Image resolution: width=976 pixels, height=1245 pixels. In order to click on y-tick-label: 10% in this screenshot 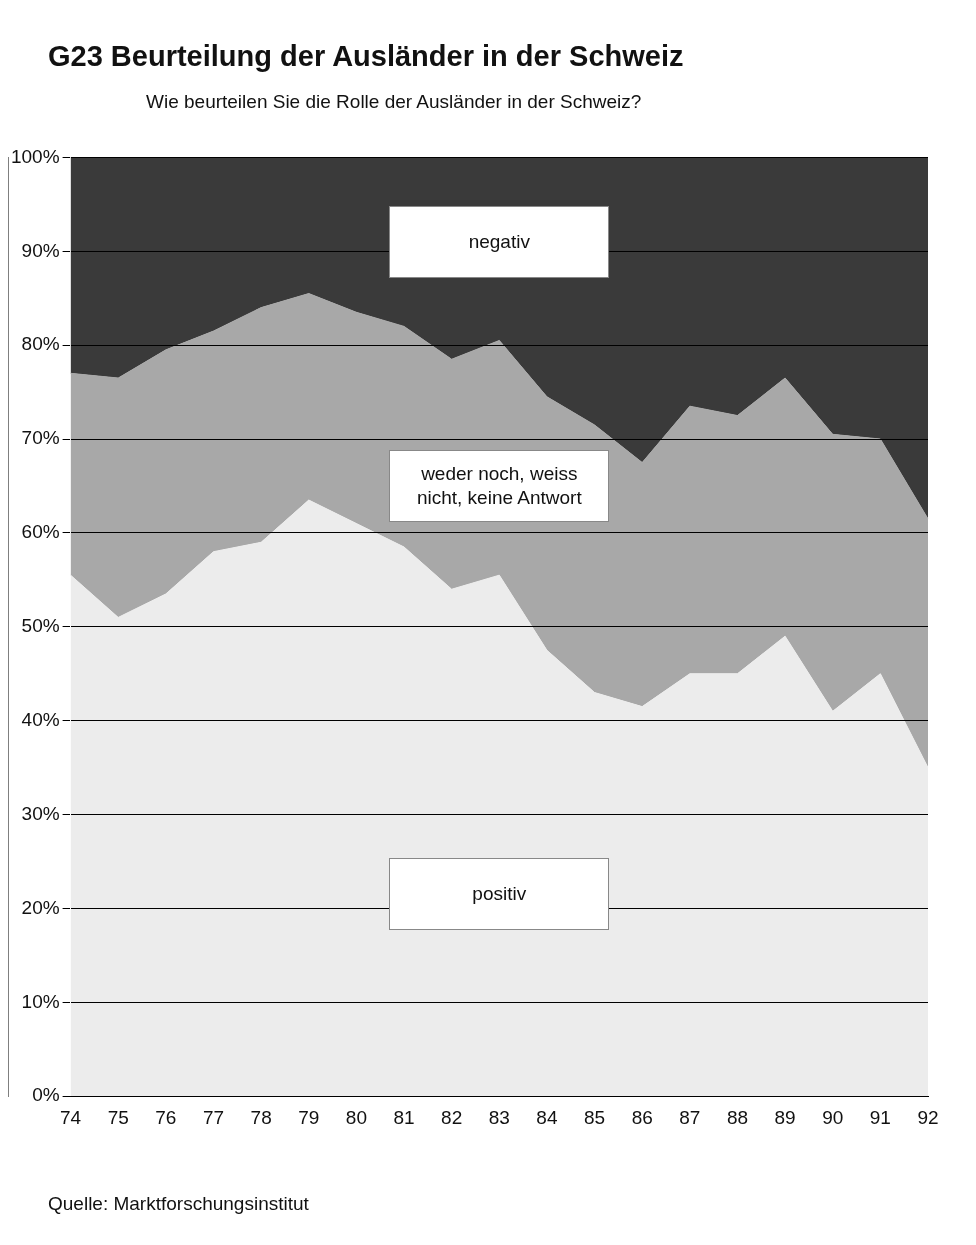, I will do `click(40, 1001)`.